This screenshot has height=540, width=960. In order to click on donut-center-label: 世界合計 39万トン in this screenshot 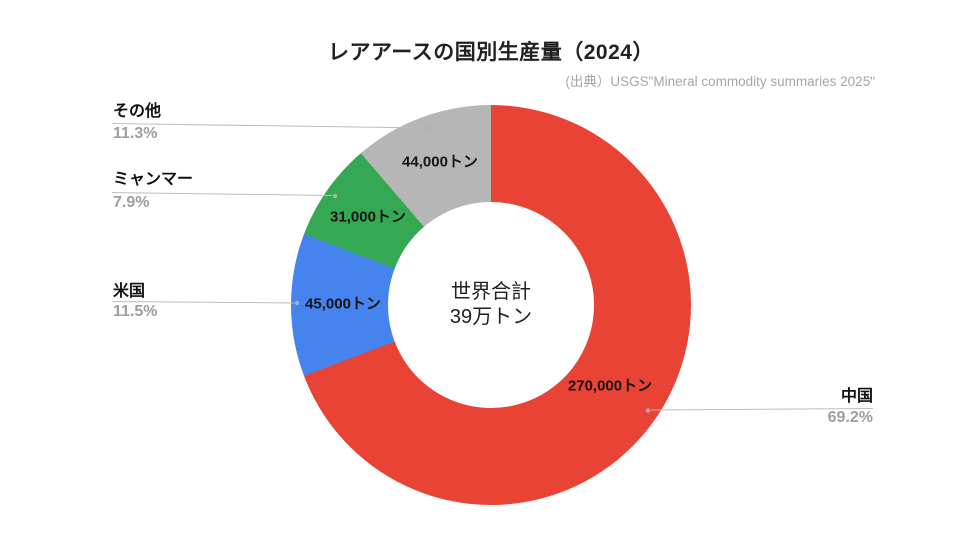, I will do `click(491, 305)`.